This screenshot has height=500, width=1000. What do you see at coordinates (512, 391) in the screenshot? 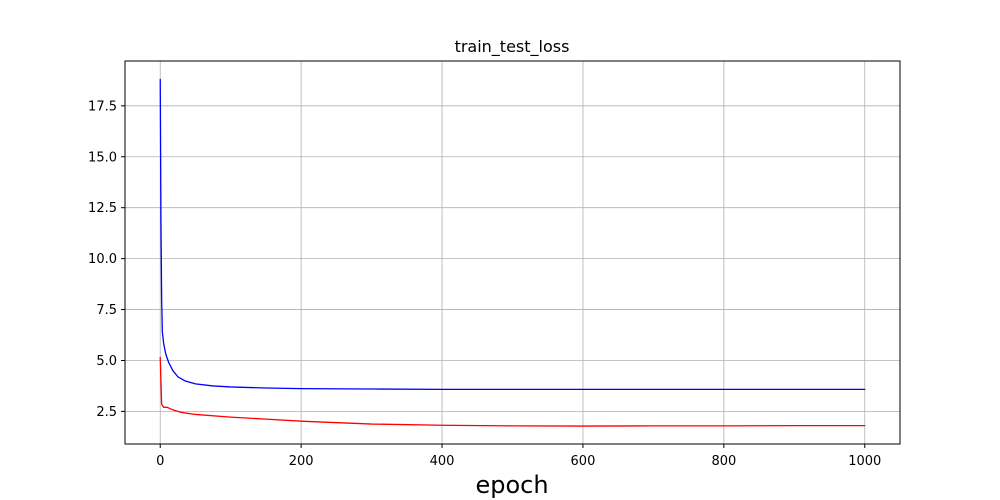
I see `red-loss-line` at bounding box center [512, 391].